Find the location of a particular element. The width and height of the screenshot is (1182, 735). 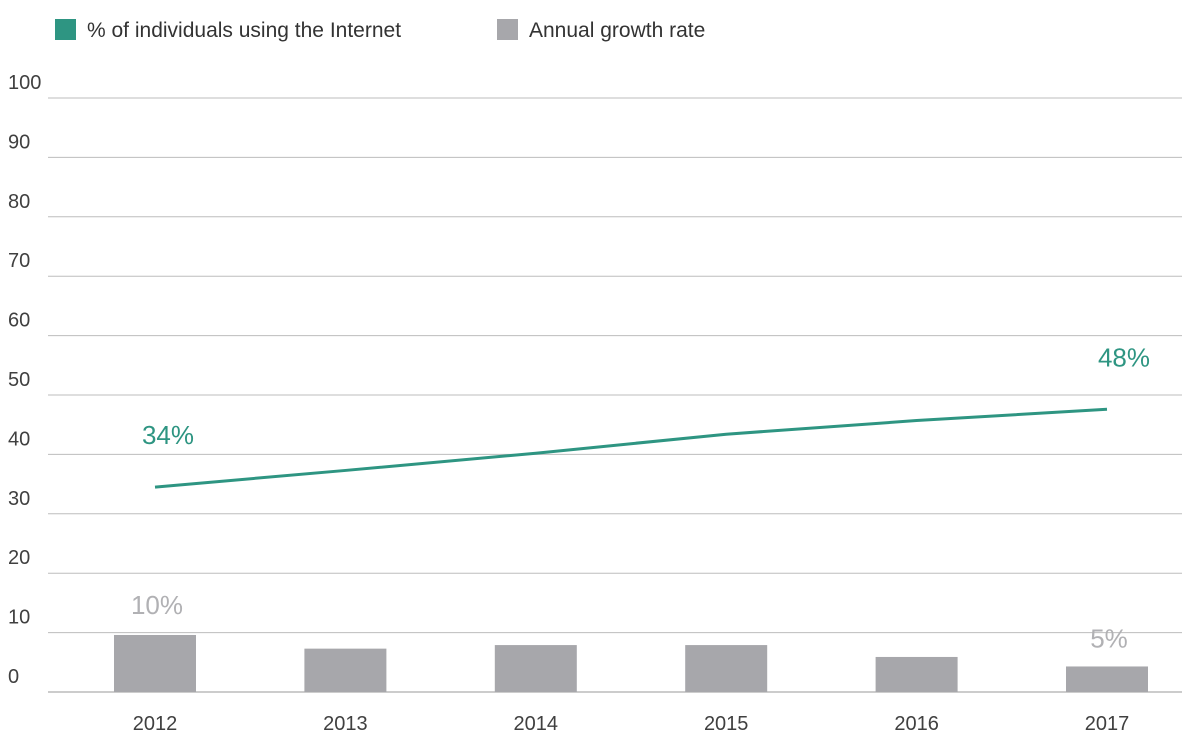

bar-data-label-2017: 5% is located at coordinates (1109, 638).